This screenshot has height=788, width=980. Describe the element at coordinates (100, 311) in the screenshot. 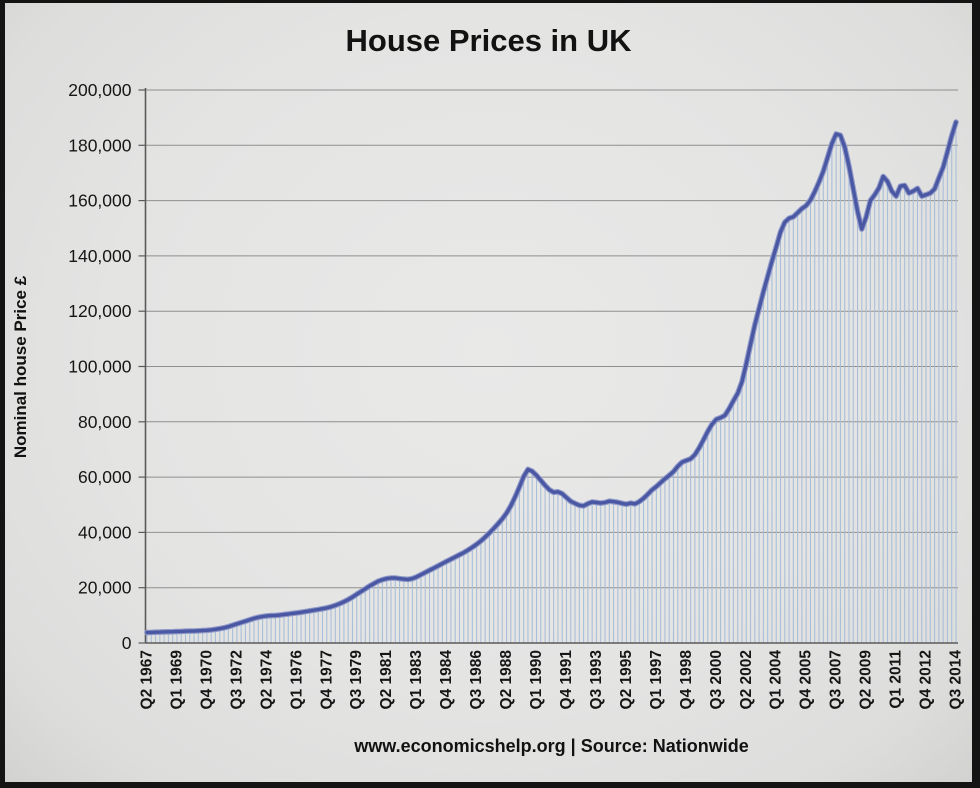

I see `y-tick-label: 120,000` at that location.